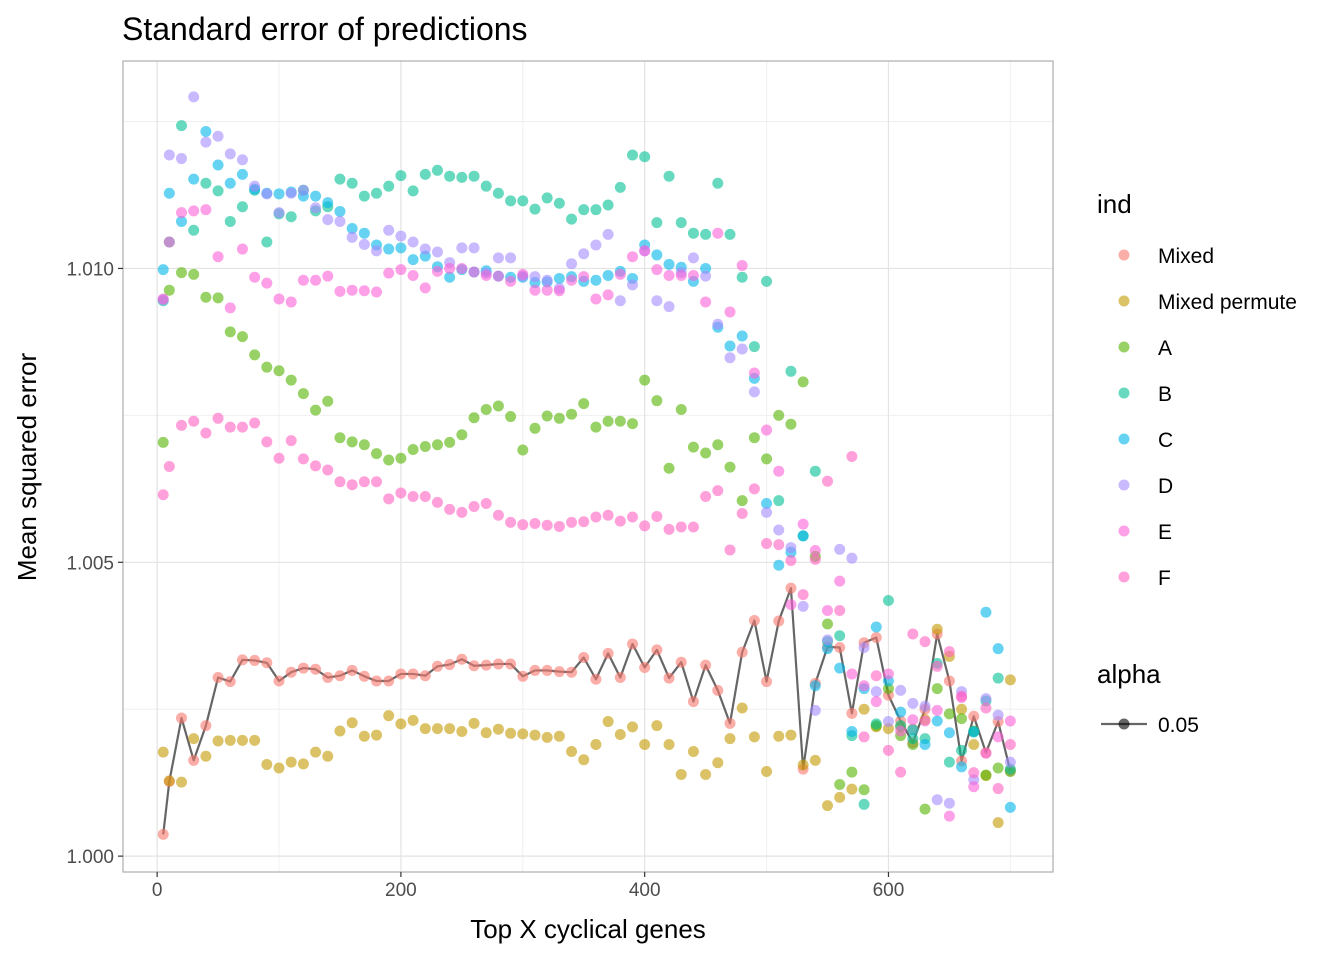 This screenshot has height=960, width=1344. Describe the element at coordinates (27, 466) in the screenshot. I see `y-axis-title: Mean squared error` at that location.